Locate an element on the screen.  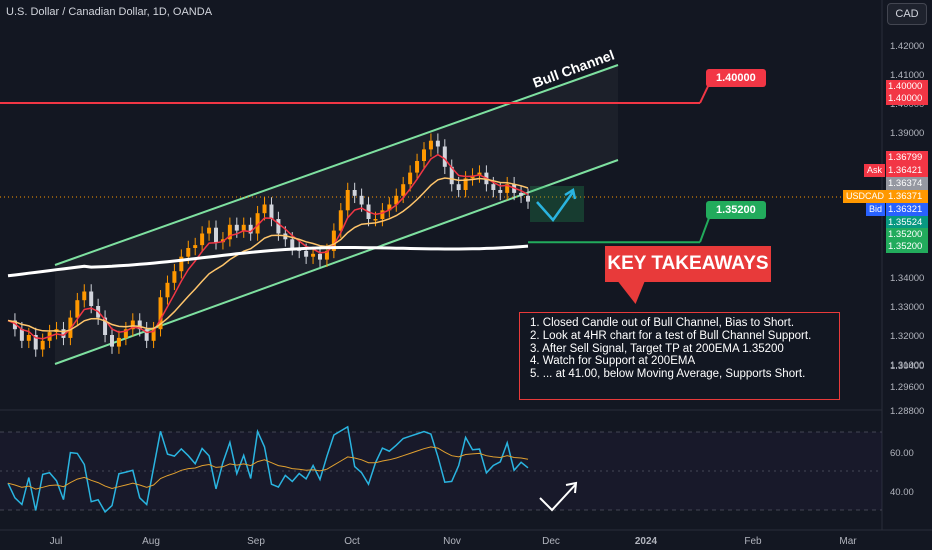
y-tick-label: 1.33000 is located at coordinates (907, 307).